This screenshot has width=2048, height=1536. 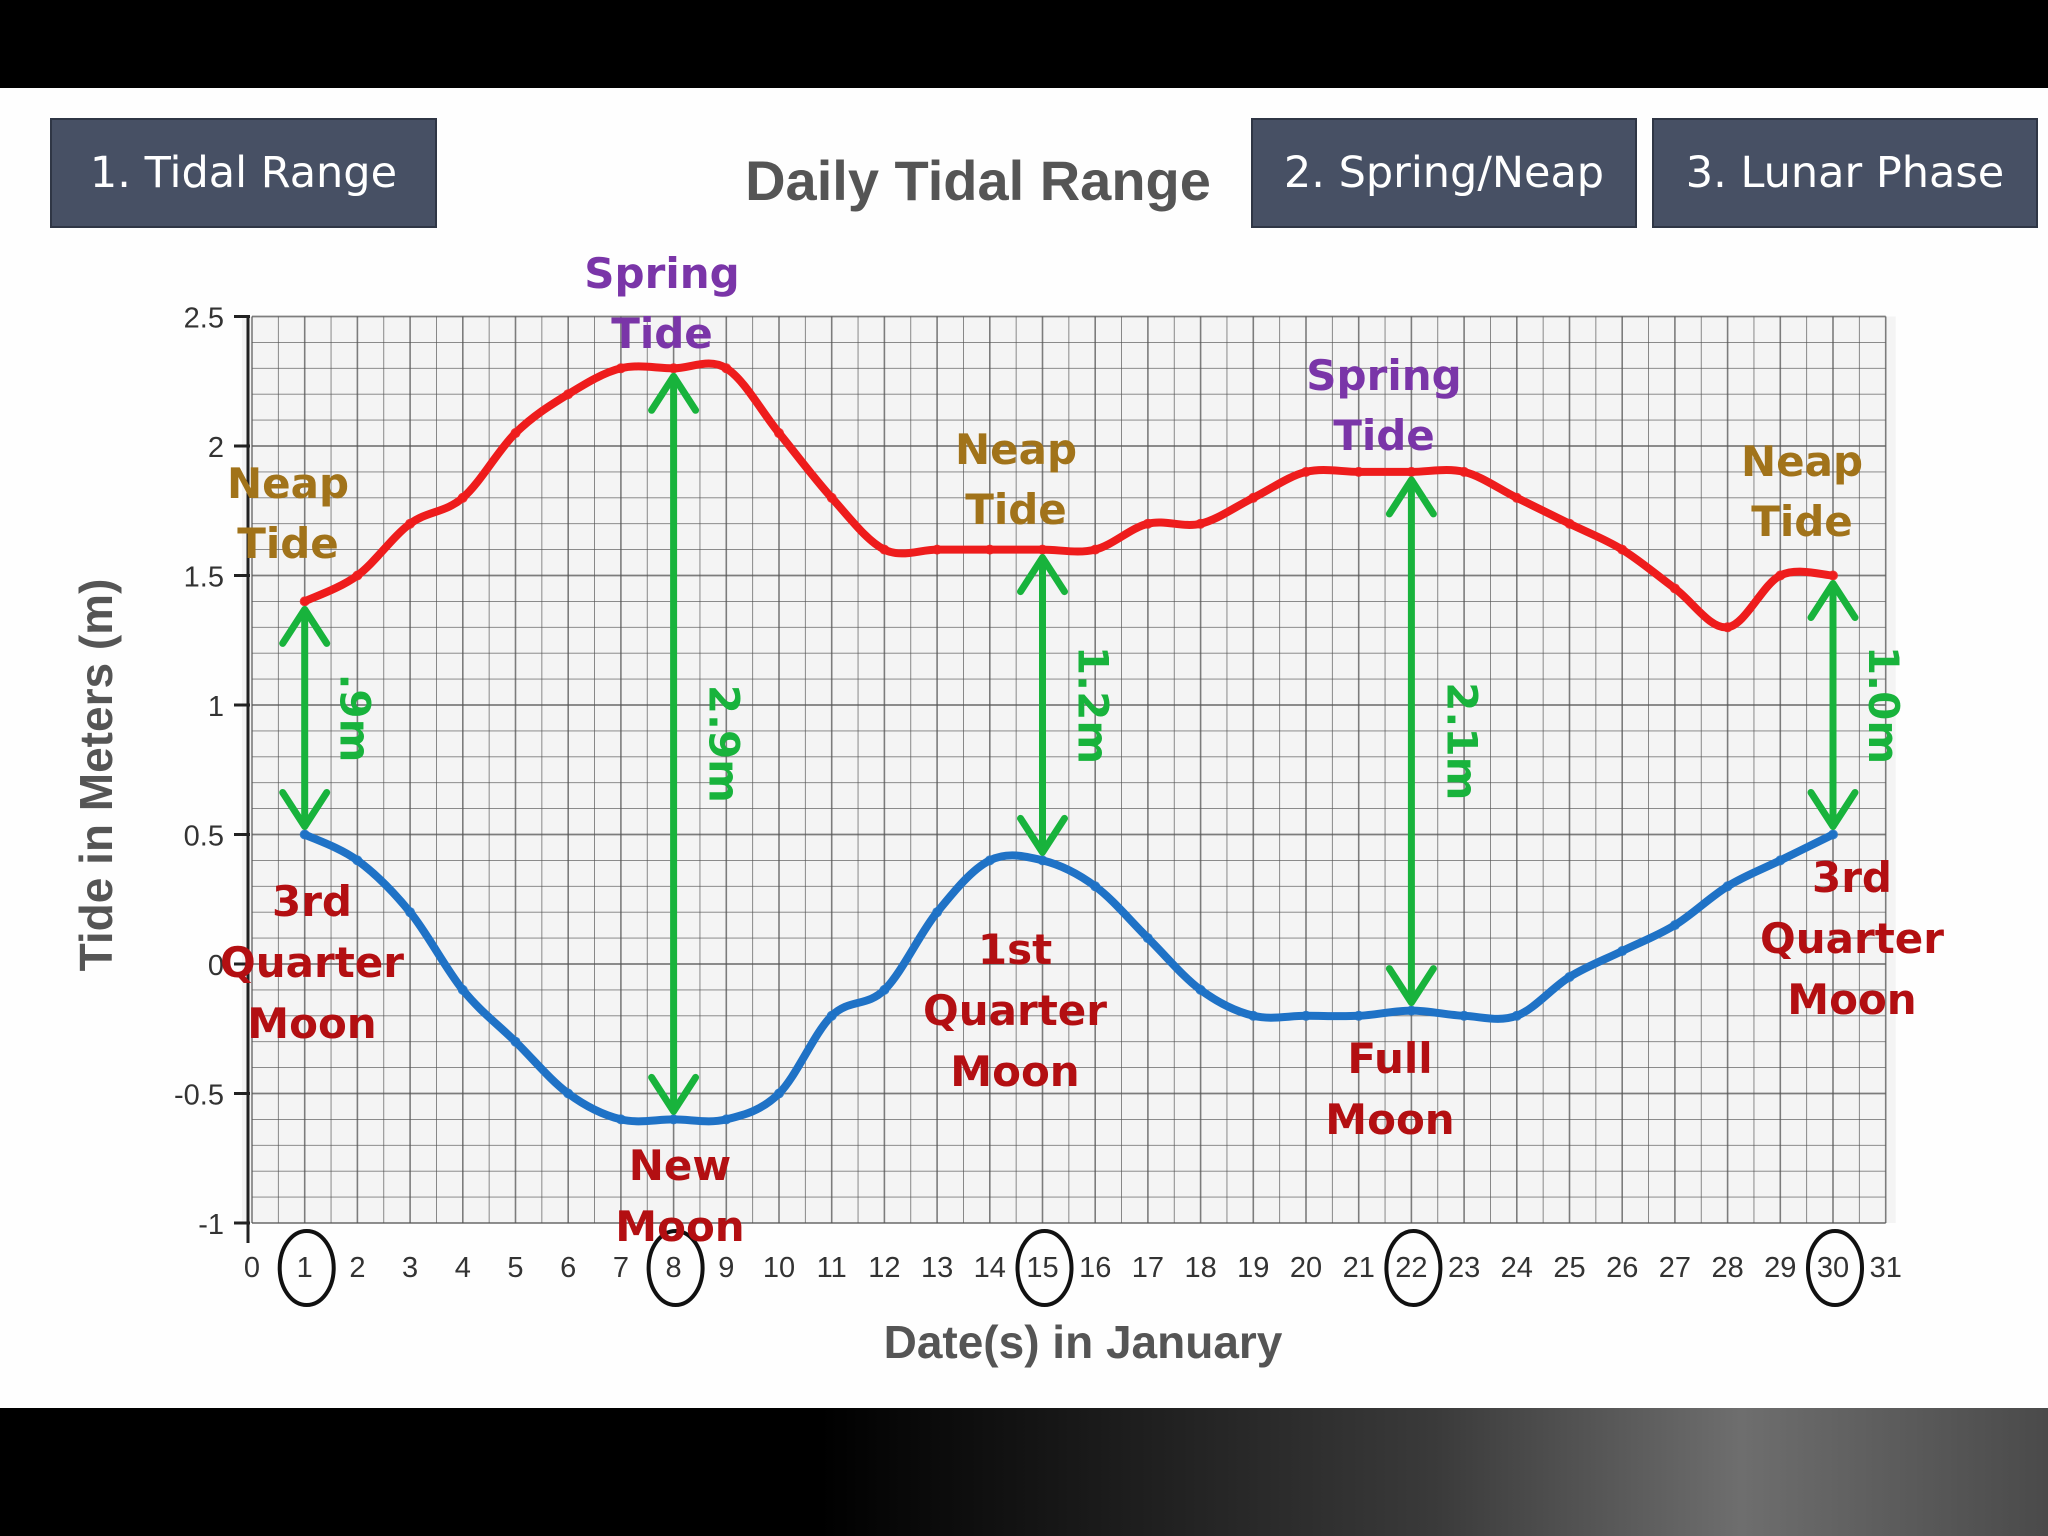 I want to click on y-tick-labels: -1 -0.5 0 0.5 1 1.5 2 2.5, so click(x=212, y=772).